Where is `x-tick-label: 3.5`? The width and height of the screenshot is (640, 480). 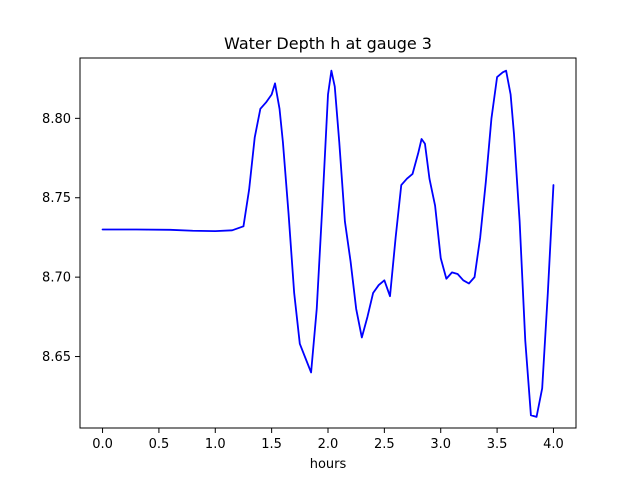 x-tick-label: 3.5 is located at coordinates (497, 444).